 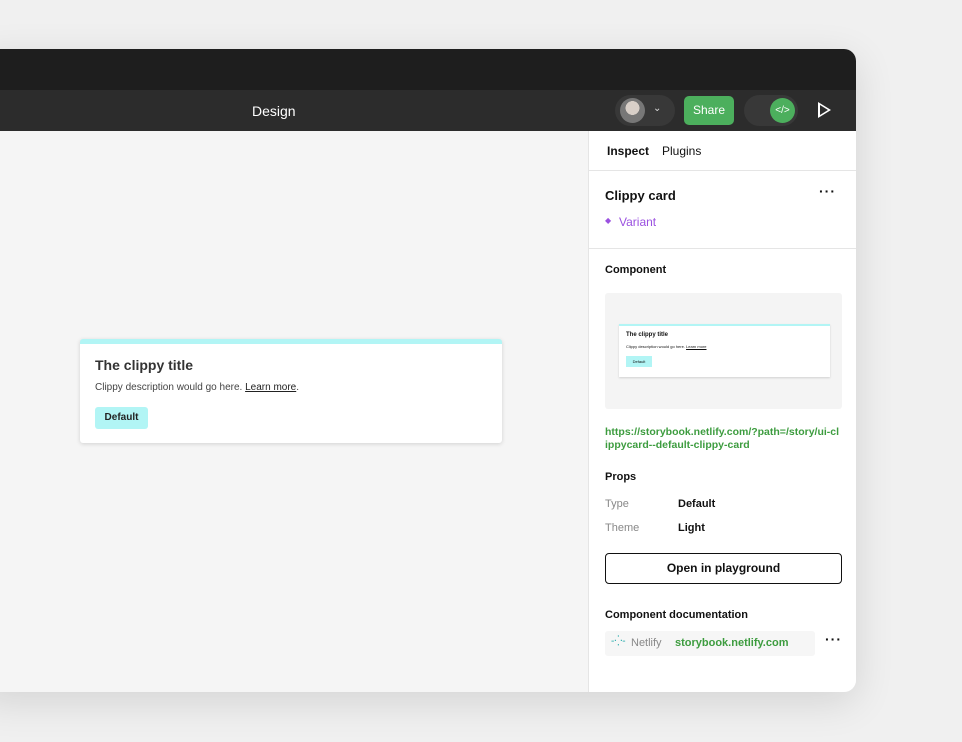 What do you see at coordinates (697, 504) in the screenshot?
I see `prop-value: Default` at bounding box center [697, 504].